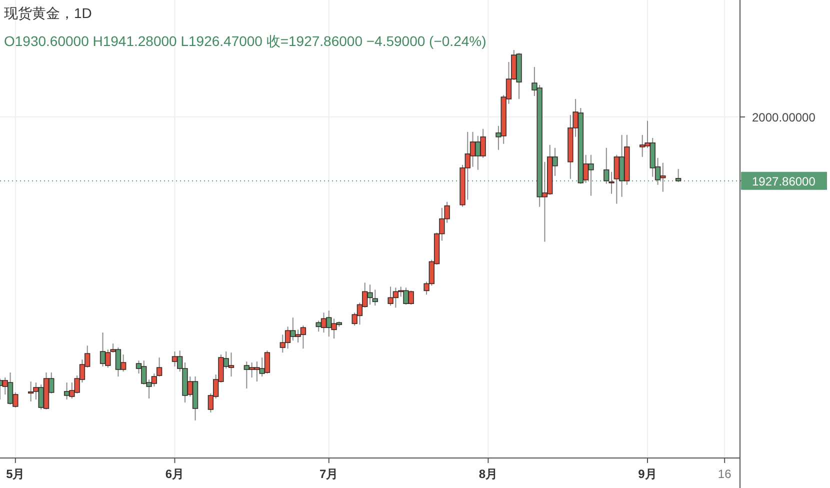  What do you see at coordinates (329, 474) in the screenshot?
I see `x-tick-label: 7月` at bounding box center [329, 474].